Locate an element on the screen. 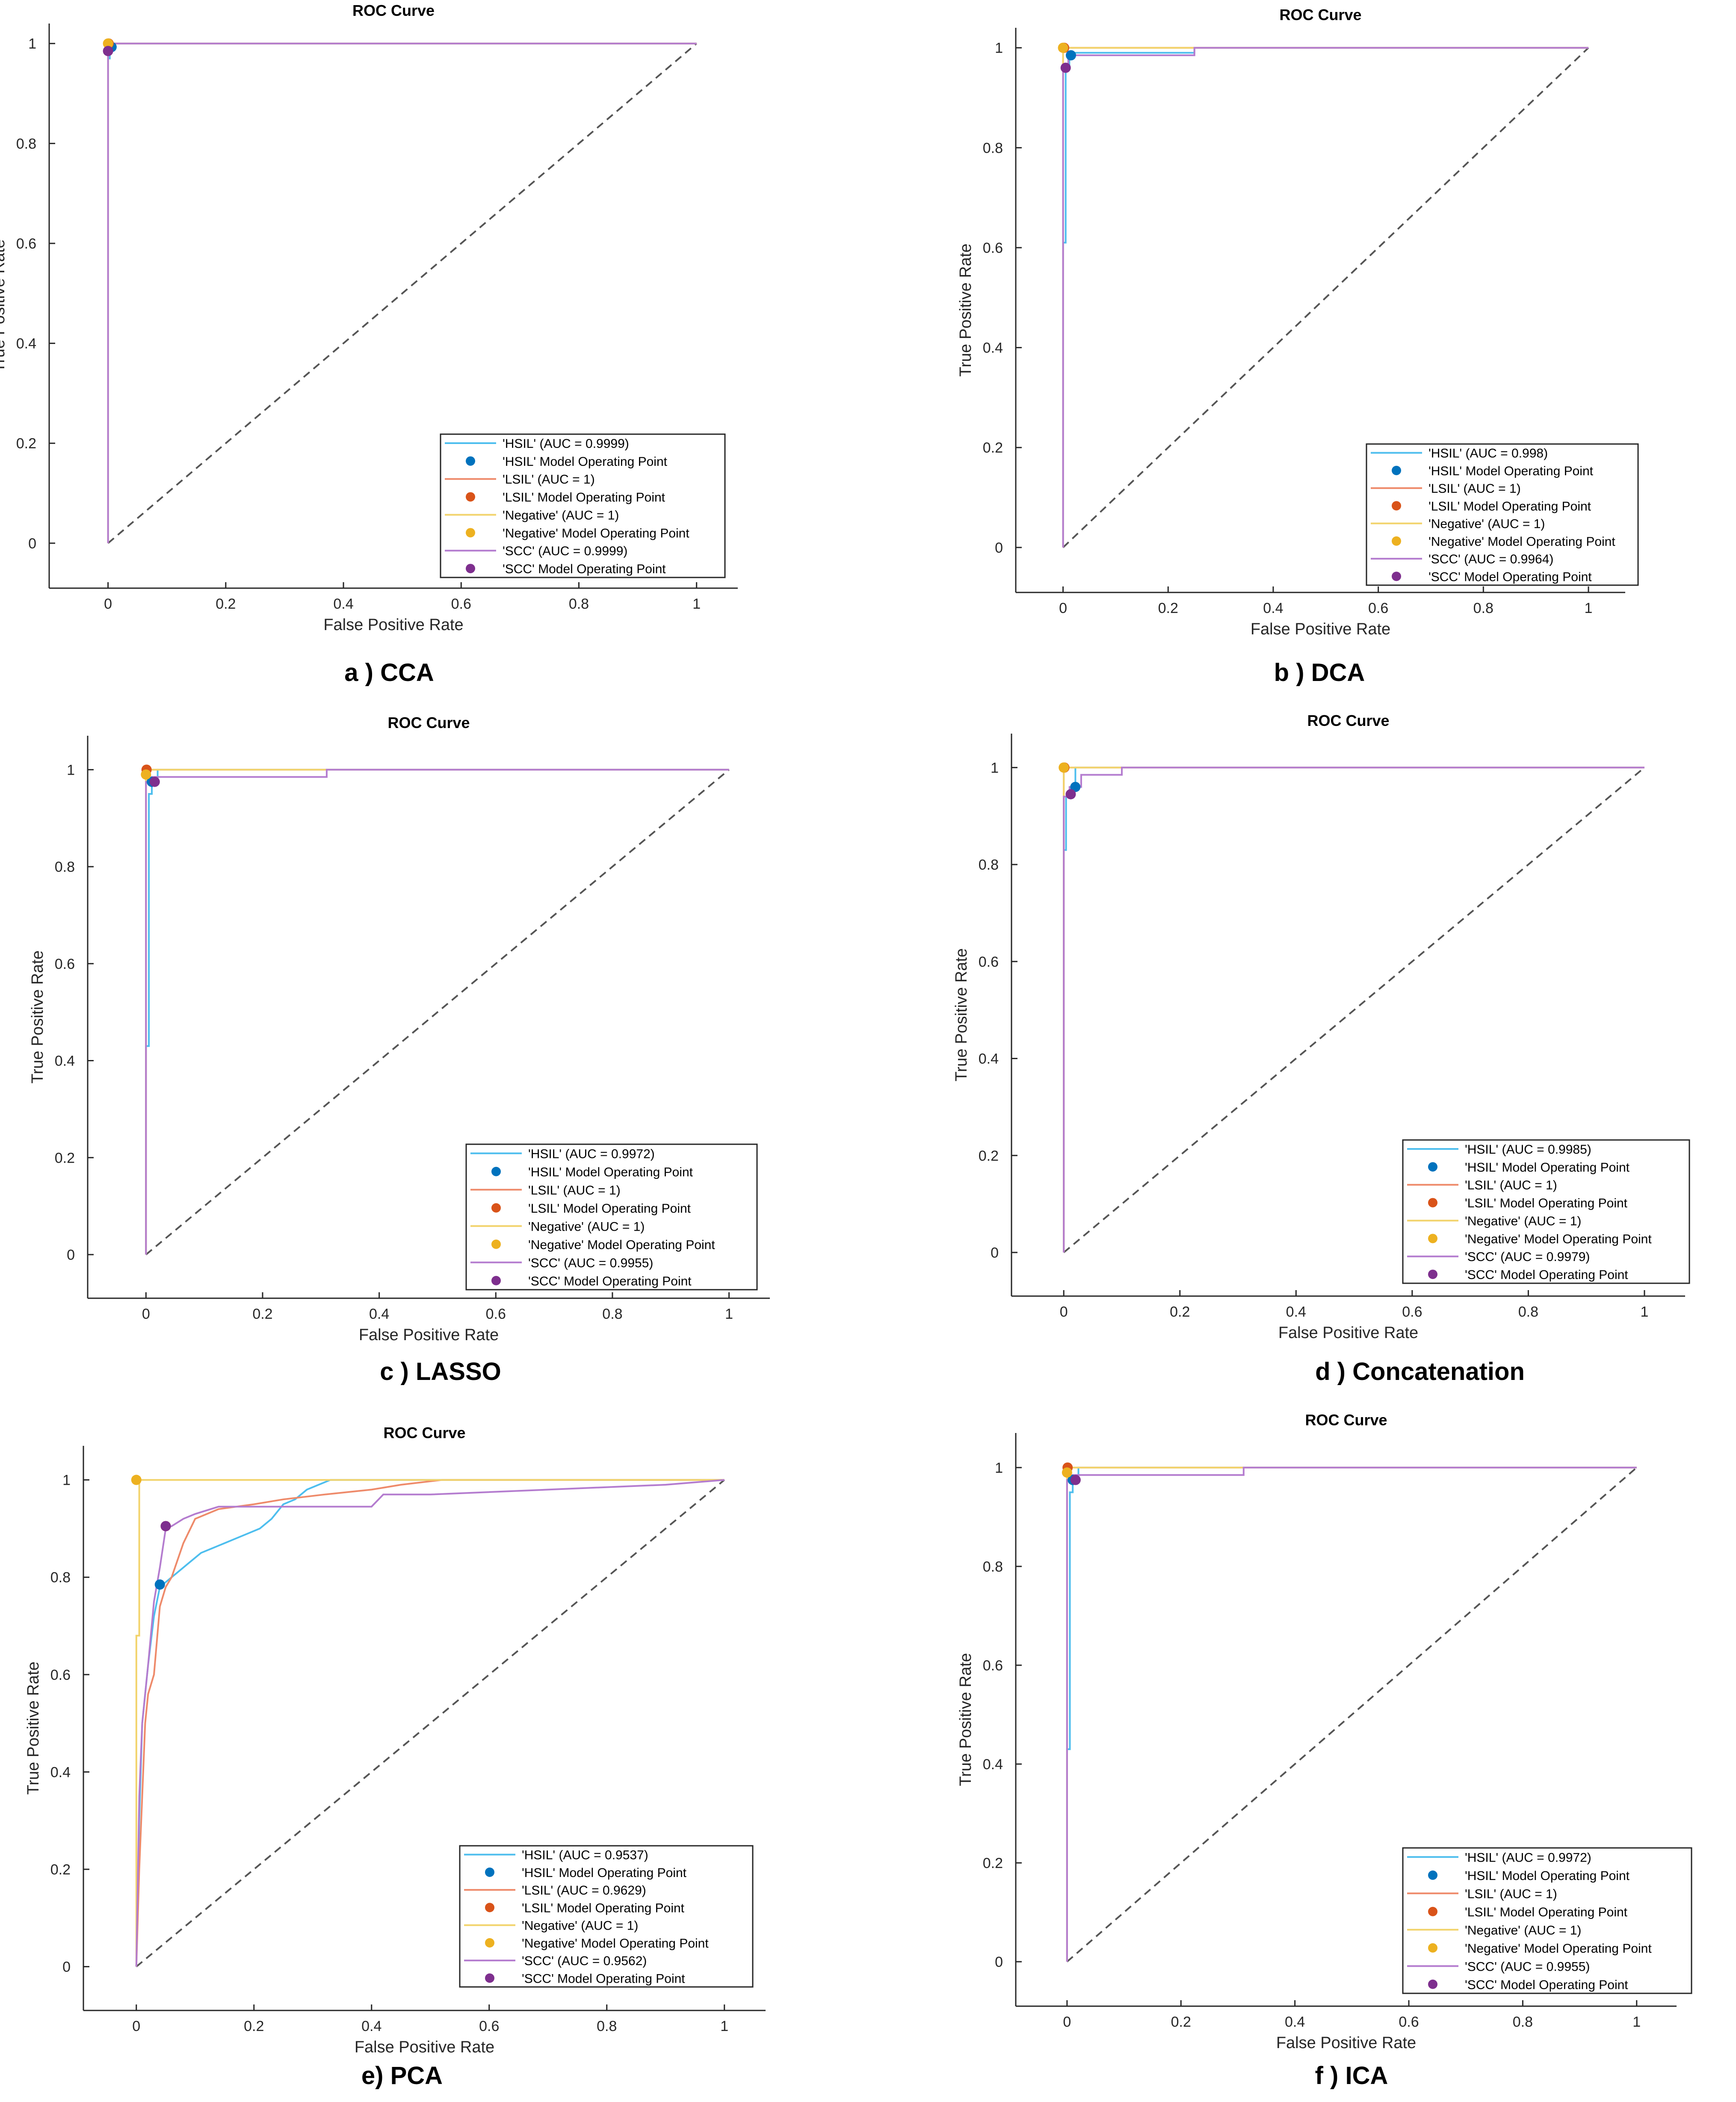 The image size is (1736, 2102). legend-entry: 'LSIL' (AUC = 0.9629) is located at coordinates (584, 1890).